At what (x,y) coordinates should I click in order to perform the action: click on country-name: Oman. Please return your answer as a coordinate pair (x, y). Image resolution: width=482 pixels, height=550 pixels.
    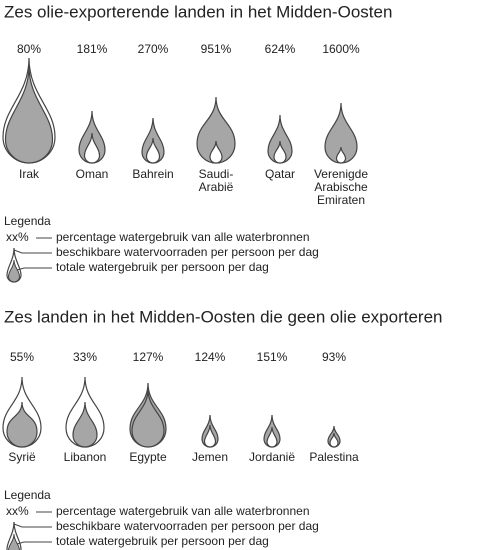
    Looking at the image, I should click on (92, 174).